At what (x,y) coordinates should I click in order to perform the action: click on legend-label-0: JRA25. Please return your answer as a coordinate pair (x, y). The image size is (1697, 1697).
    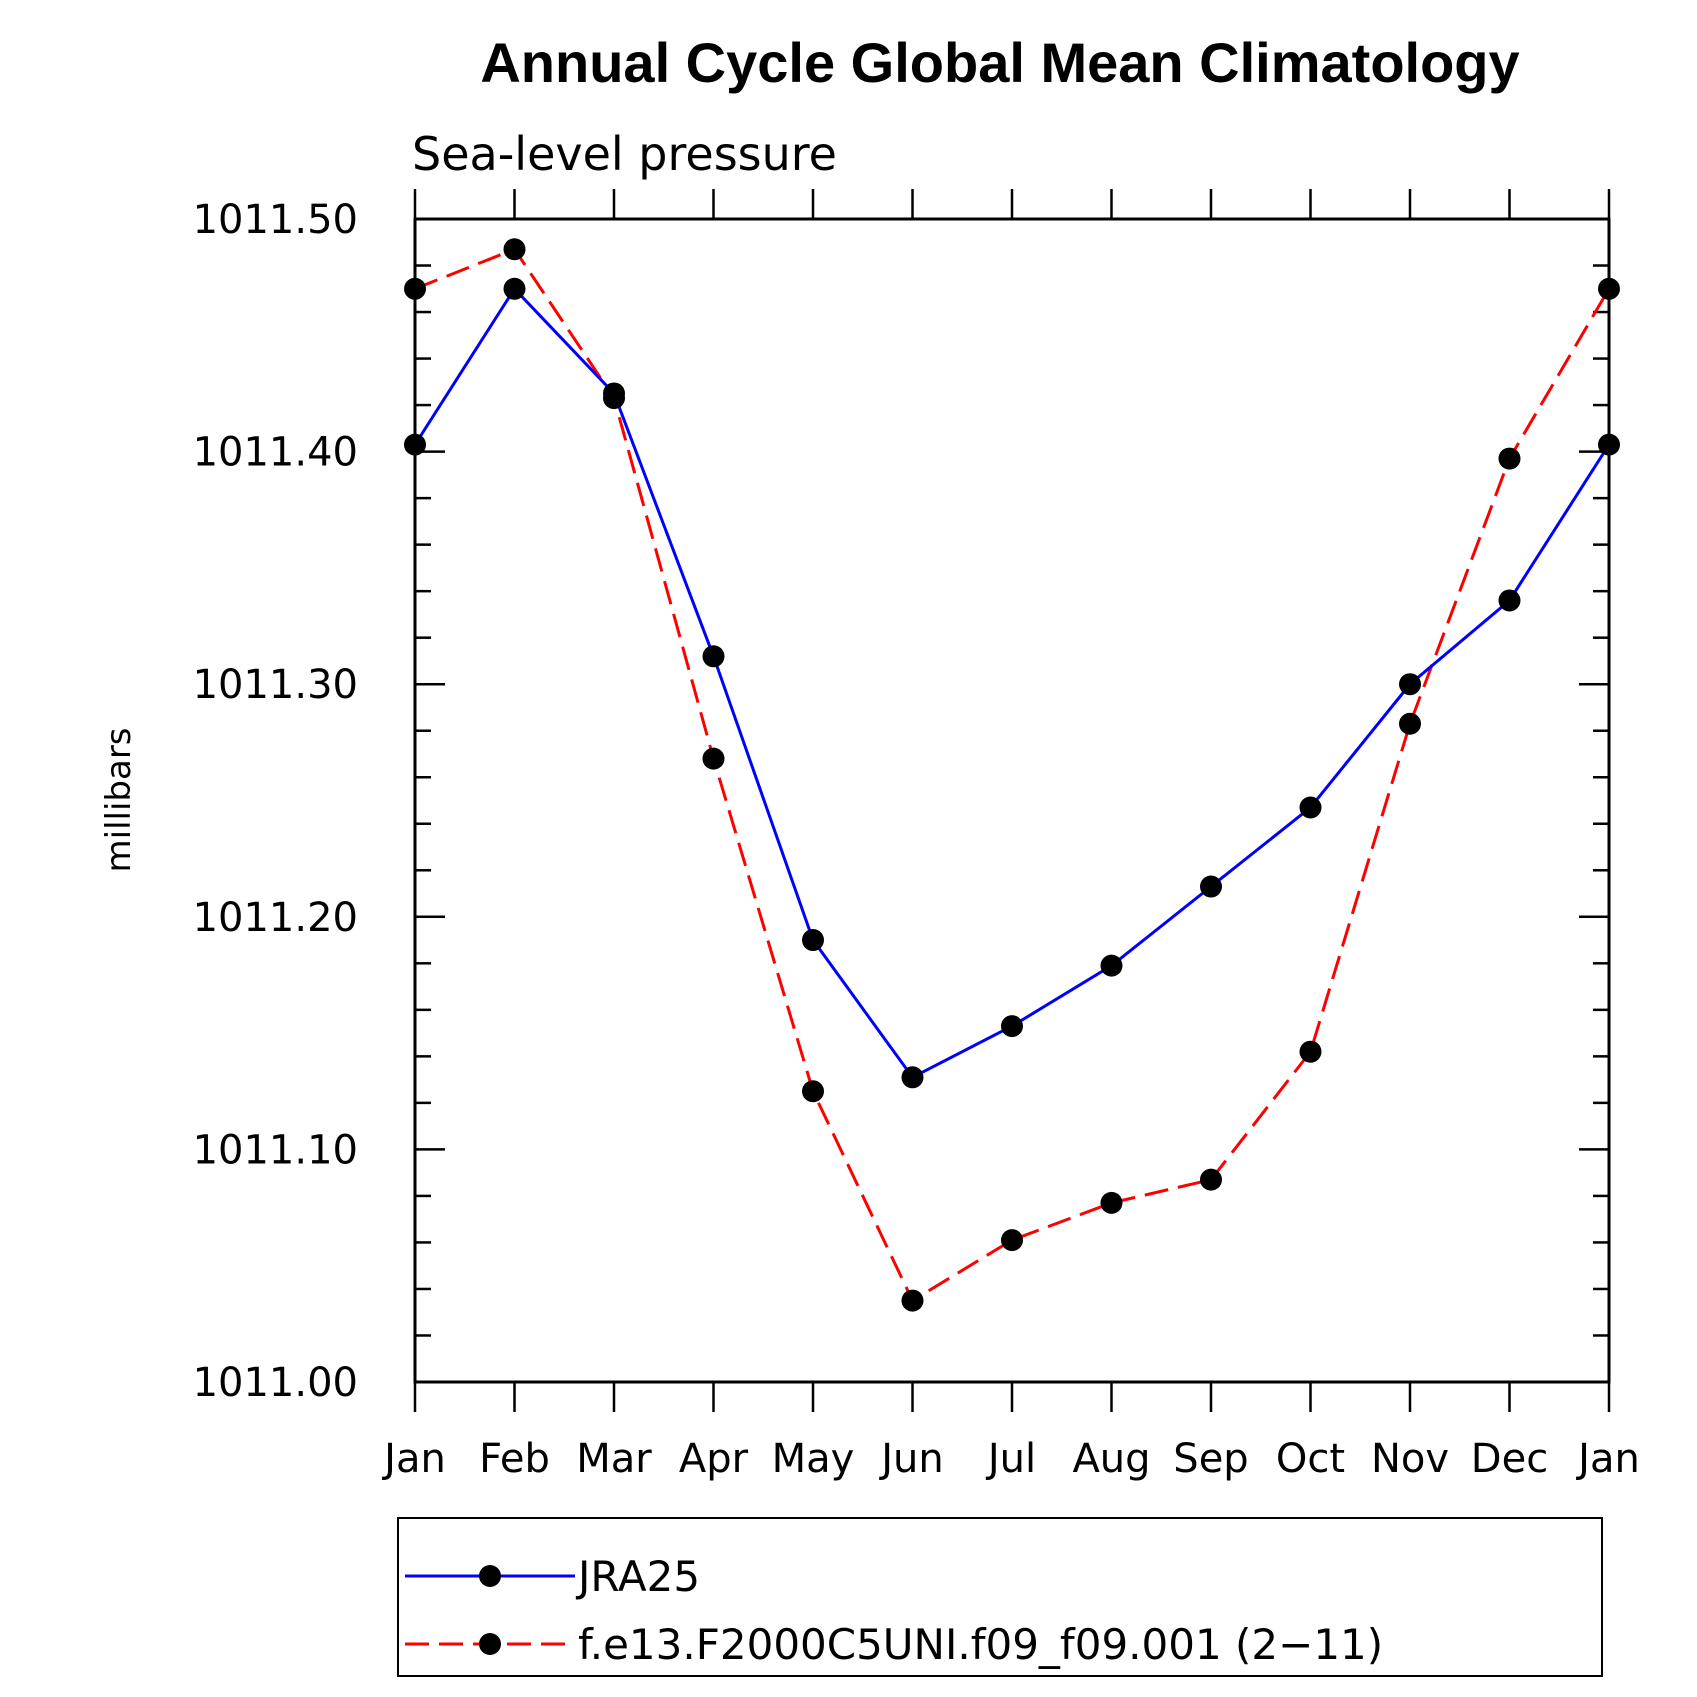
    Looking at the image, I should click on (637, 1576).